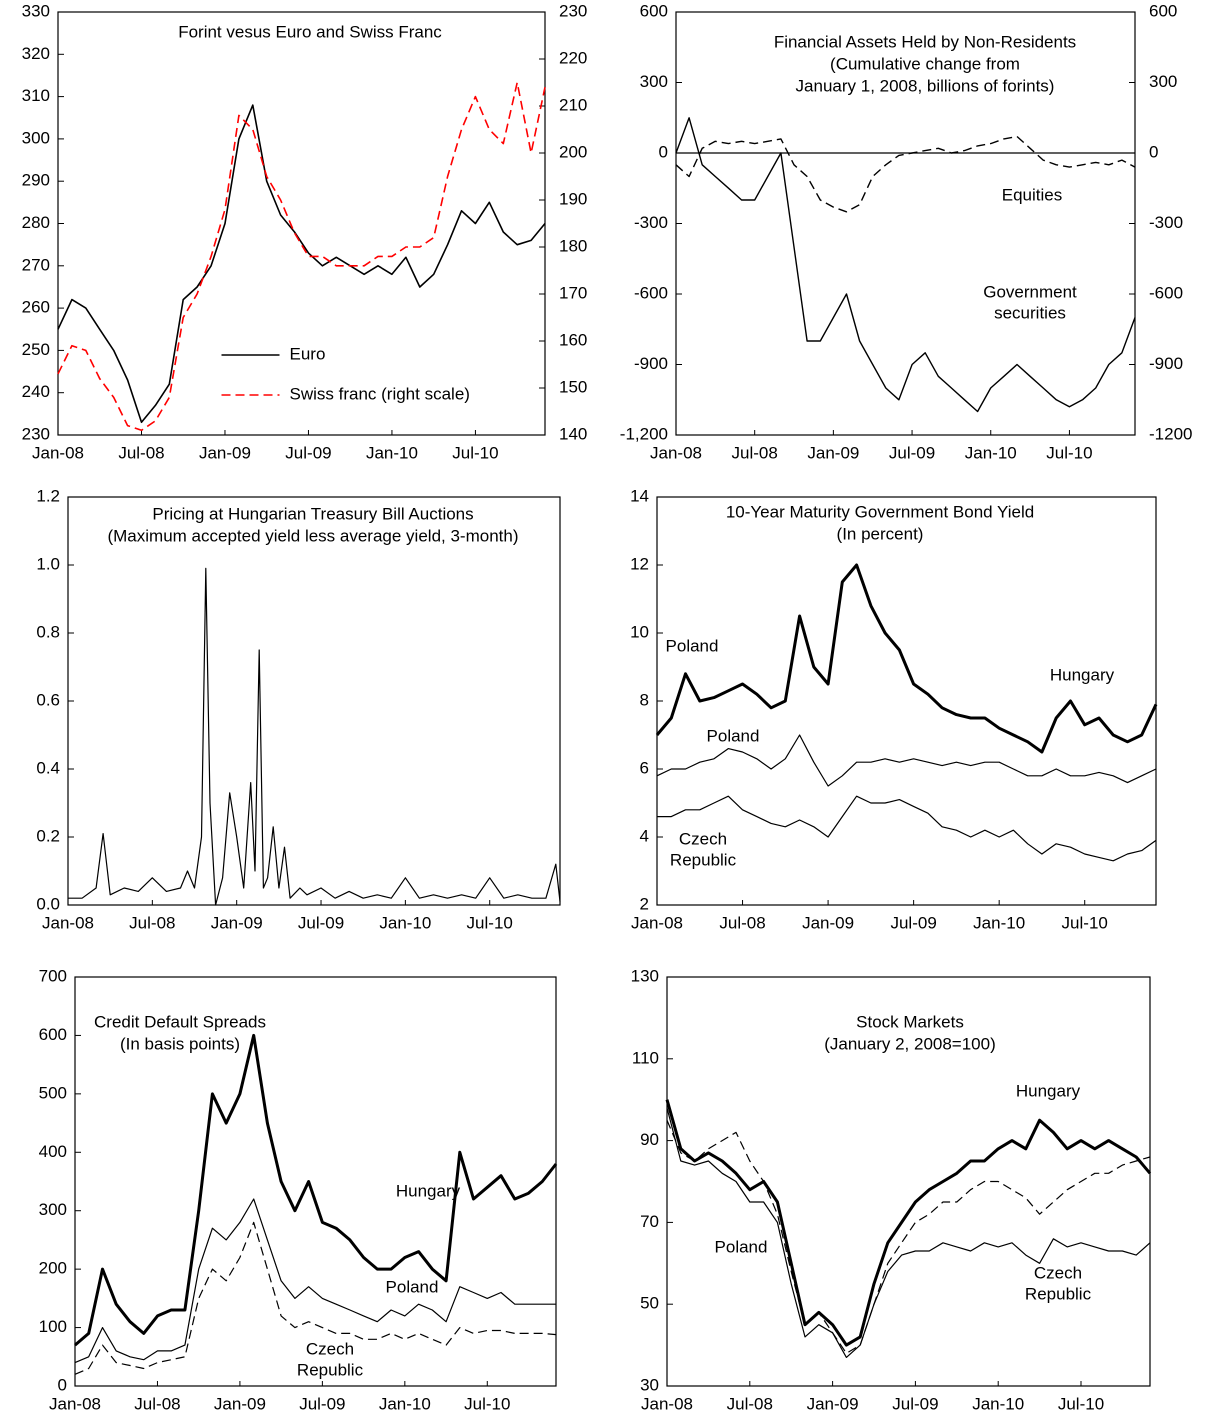 The height and width of the screenshot is (1422, 1212). Describe the element at coordinates (573, 151) in the screenshot. I see `y2-tick-label: 200` at that location.